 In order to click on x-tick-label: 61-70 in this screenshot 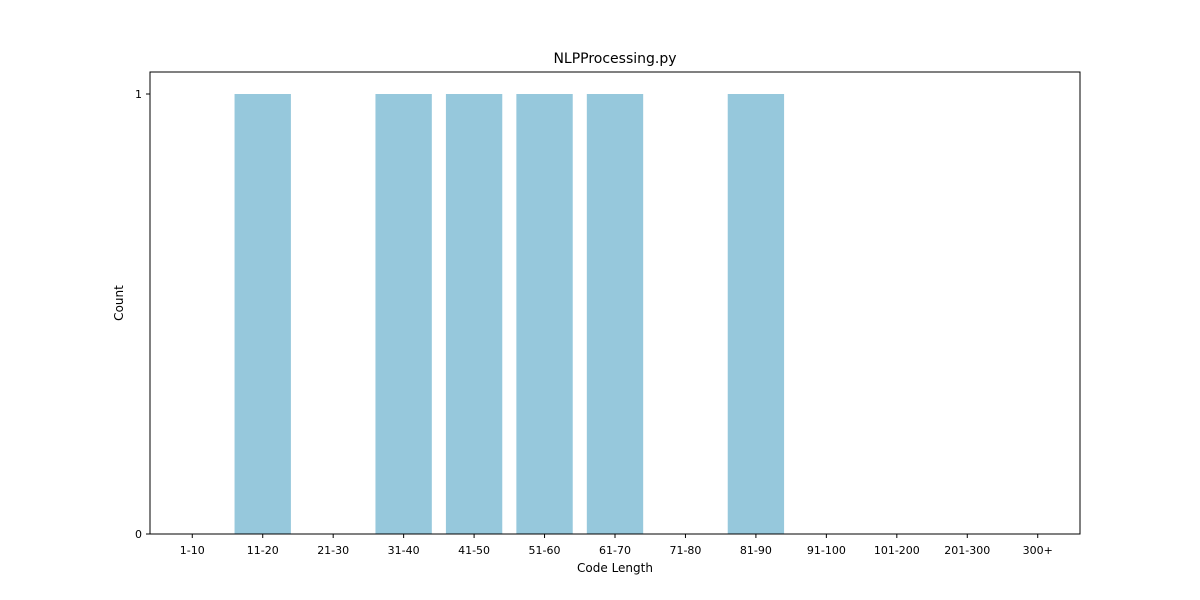, I will do `click(615, 550)`.